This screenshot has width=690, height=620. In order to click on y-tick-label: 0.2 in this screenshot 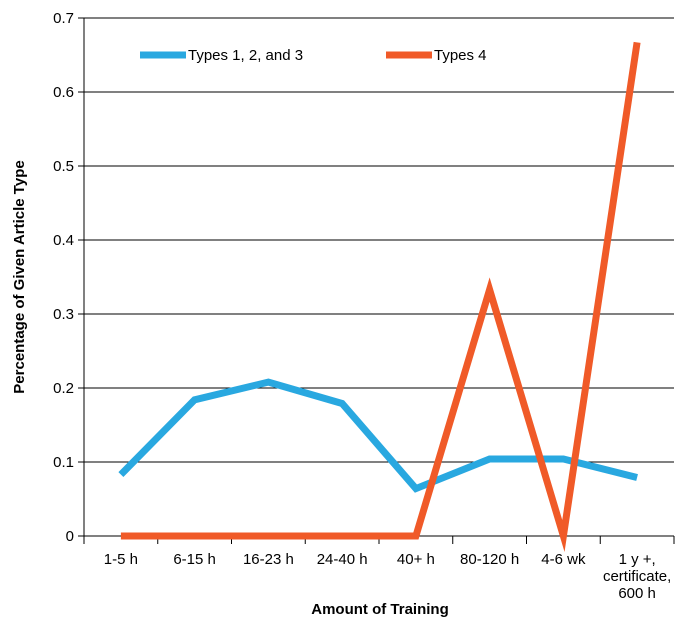, I will do `click(63, 388)`.